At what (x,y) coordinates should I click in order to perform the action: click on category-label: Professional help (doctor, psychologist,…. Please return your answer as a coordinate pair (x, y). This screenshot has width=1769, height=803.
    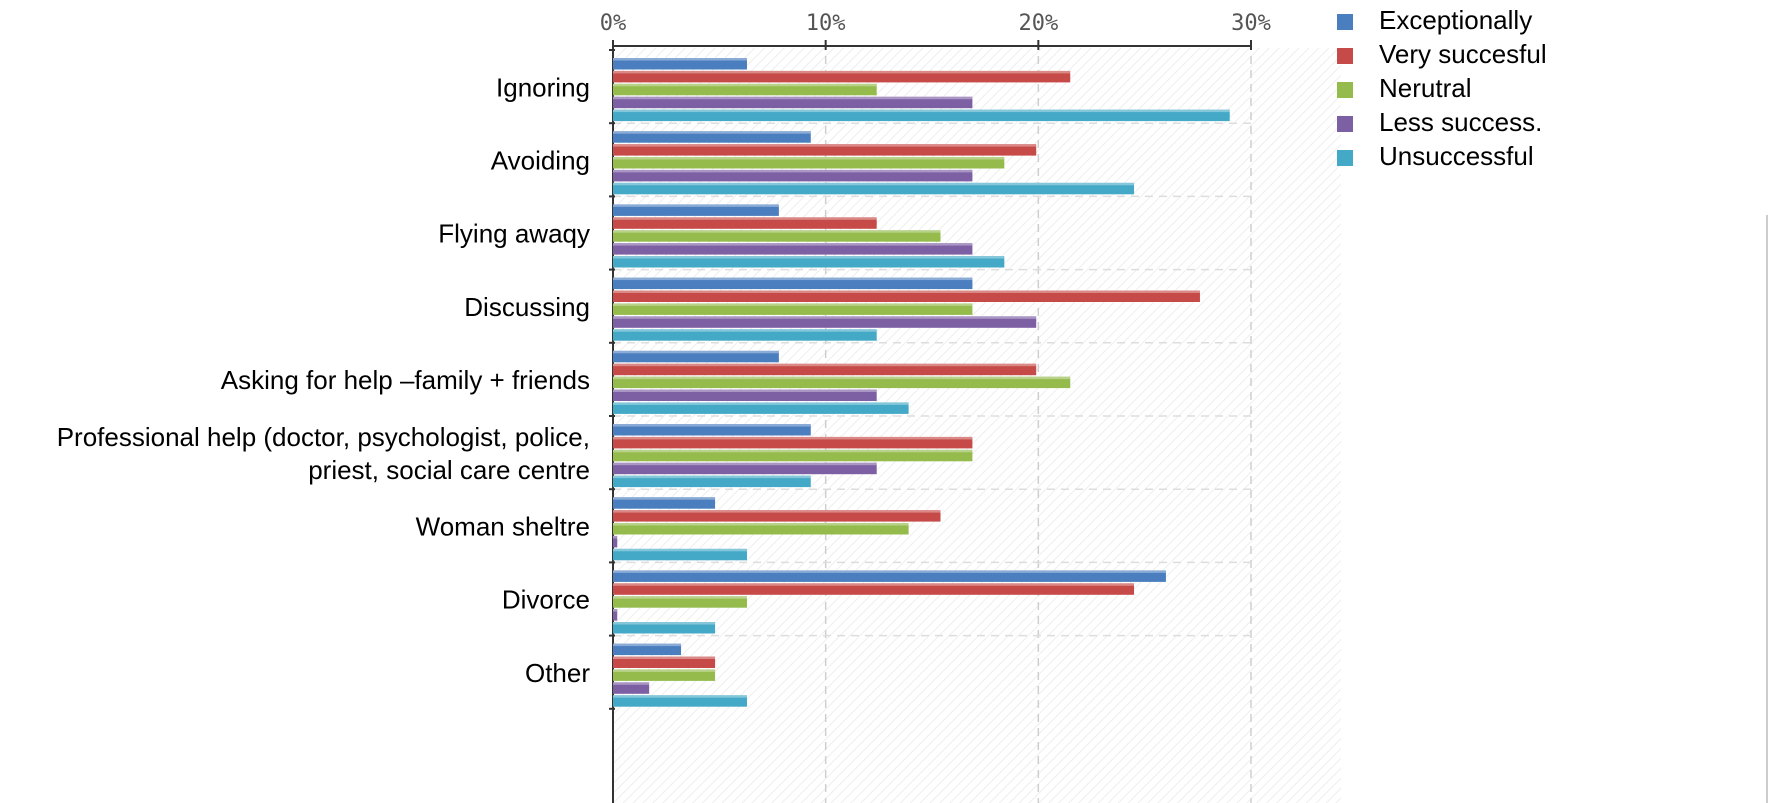
    Looking at the image, I should click on (323, 437).